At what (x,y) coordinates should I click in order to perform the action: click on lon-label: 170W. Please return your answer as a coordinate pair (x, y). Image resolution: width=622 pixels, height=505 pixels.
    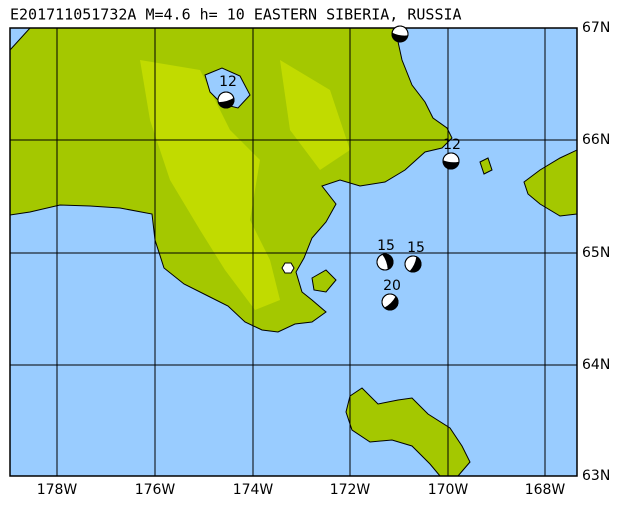
    Looking at the image, I should click on (448, 490).